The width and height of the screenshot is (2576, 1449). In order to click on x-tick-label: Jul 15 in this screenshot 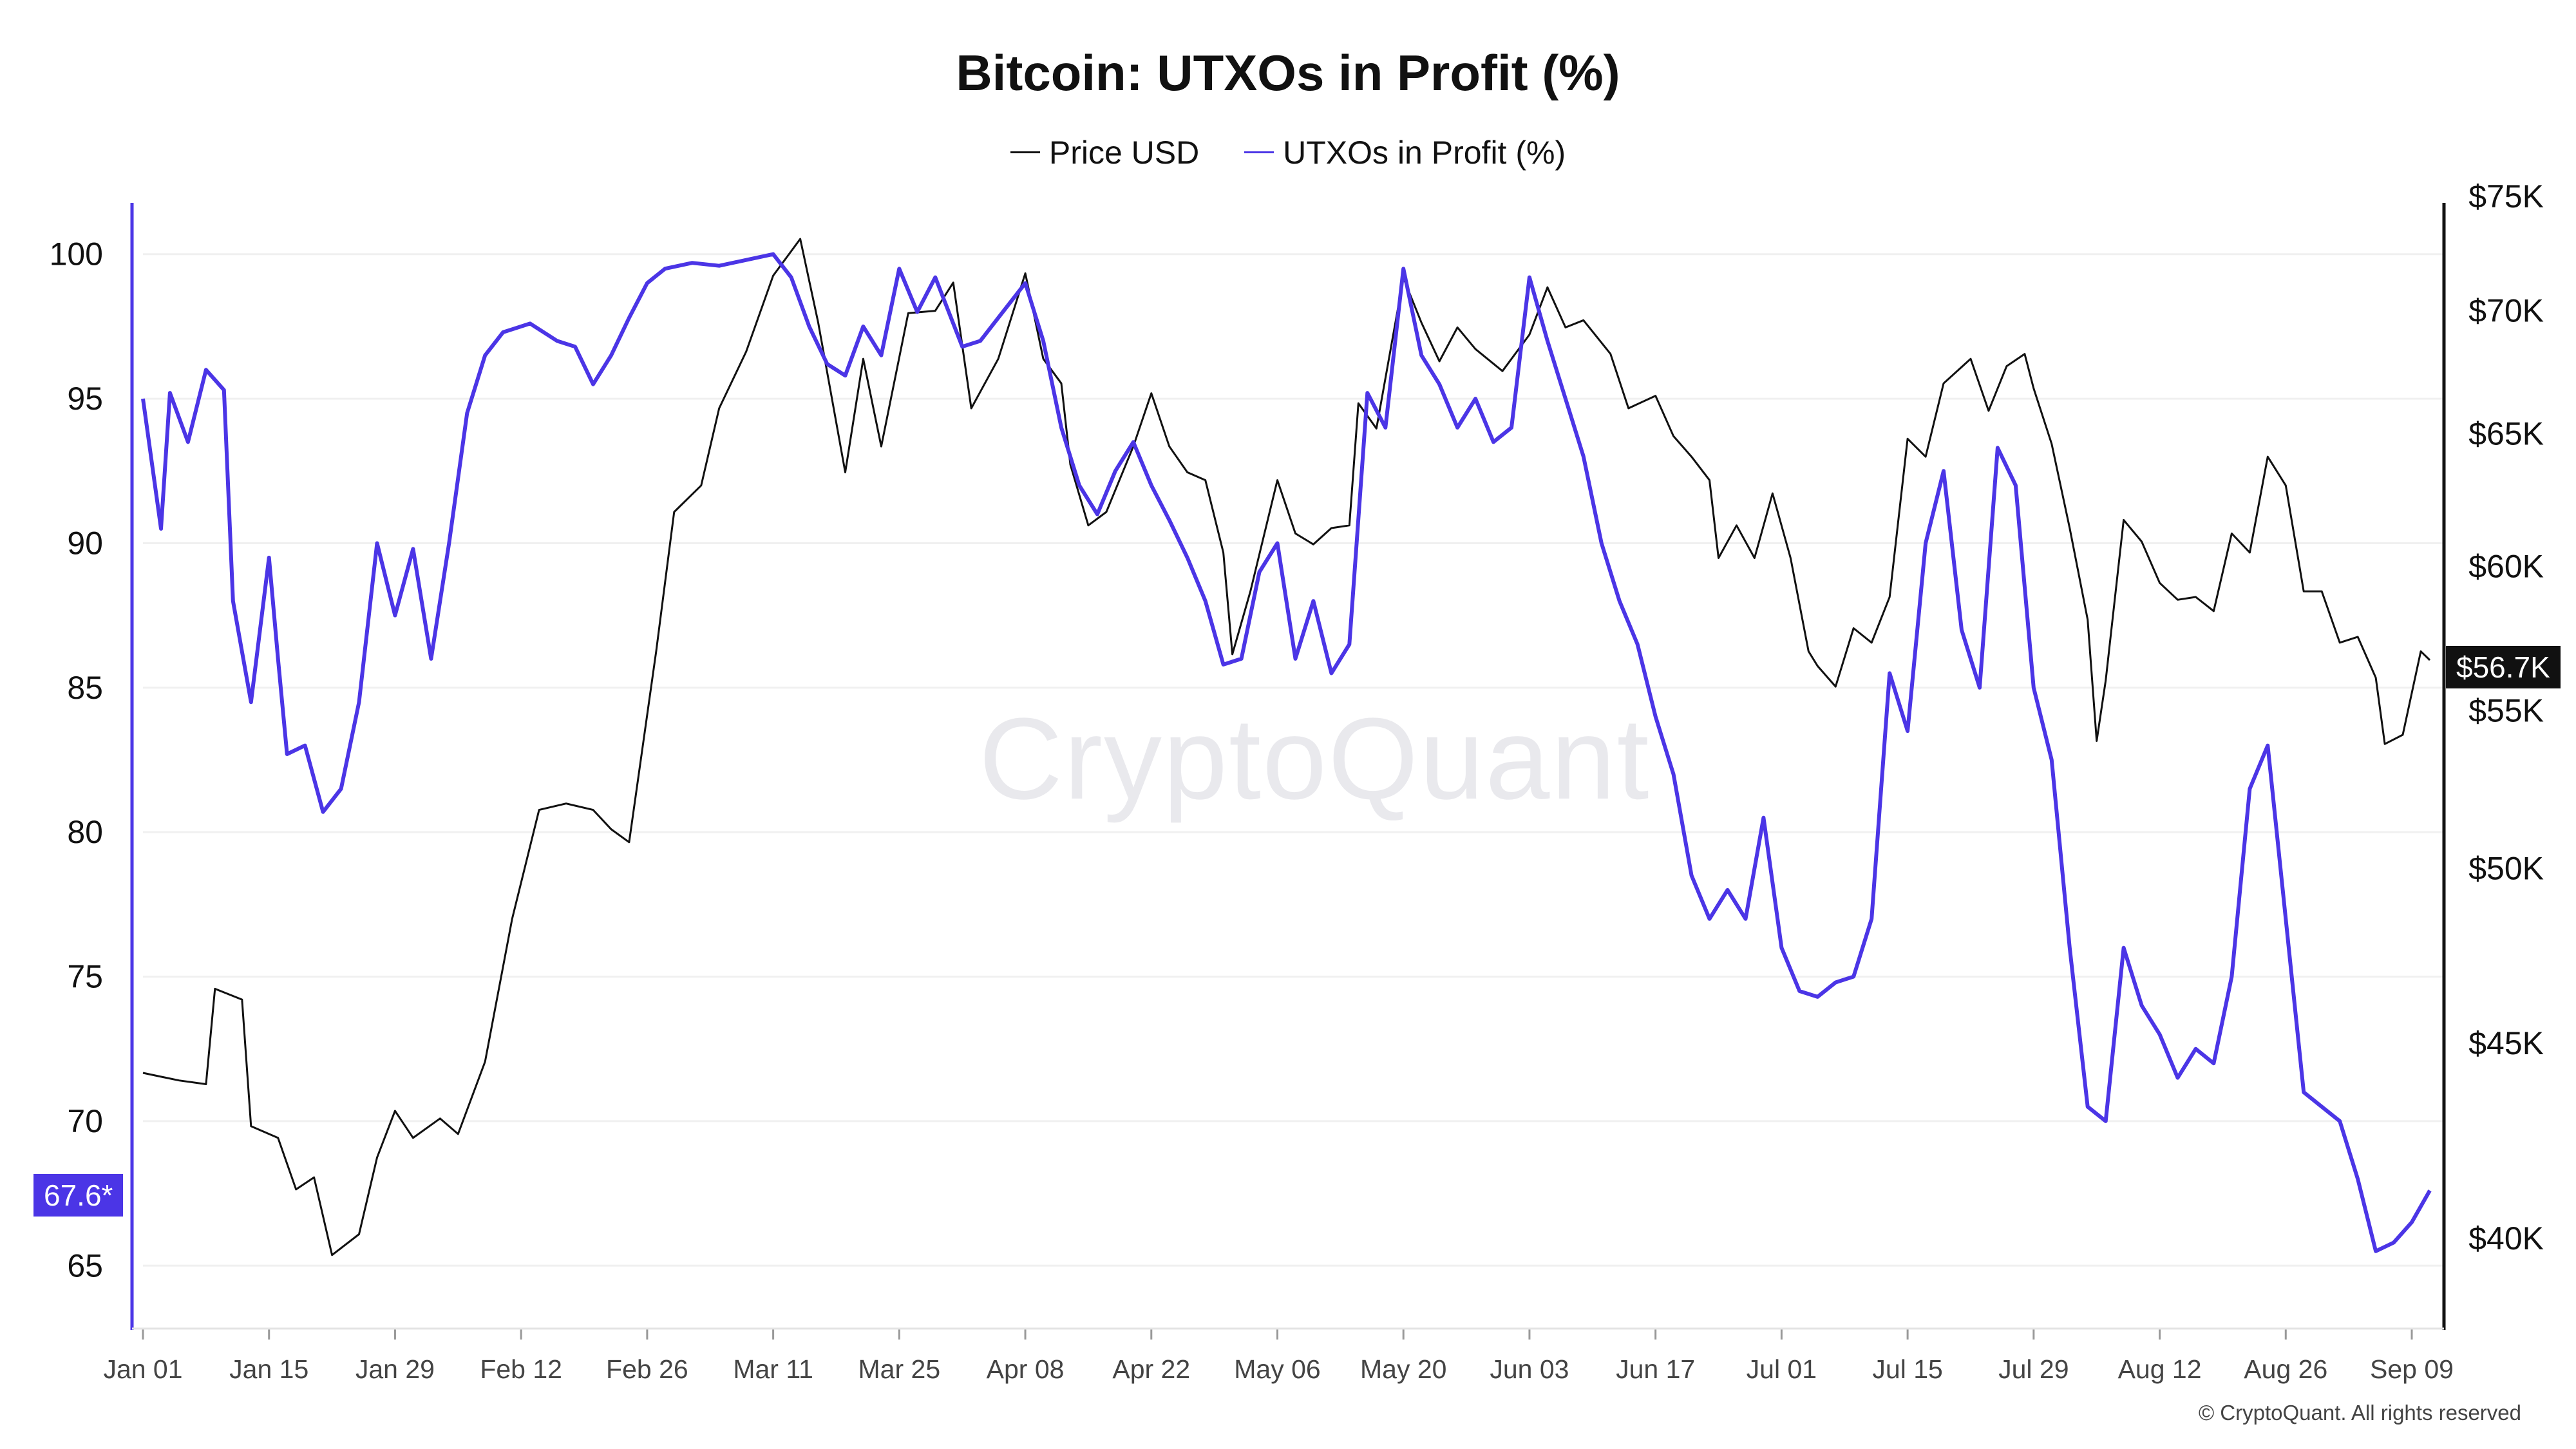, I will do `click(1907, 1369)`.